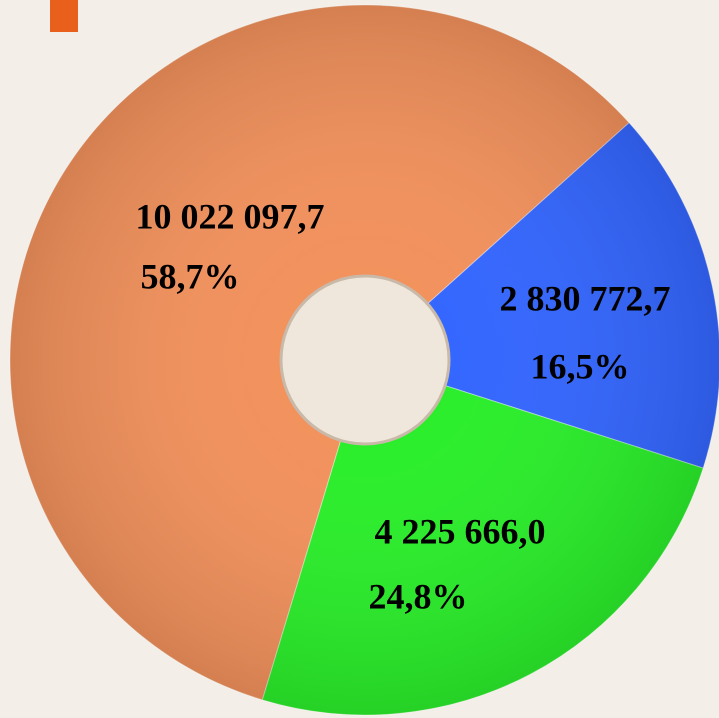  I want to click on value-label: 2 830 772,7, so click(585, 298).